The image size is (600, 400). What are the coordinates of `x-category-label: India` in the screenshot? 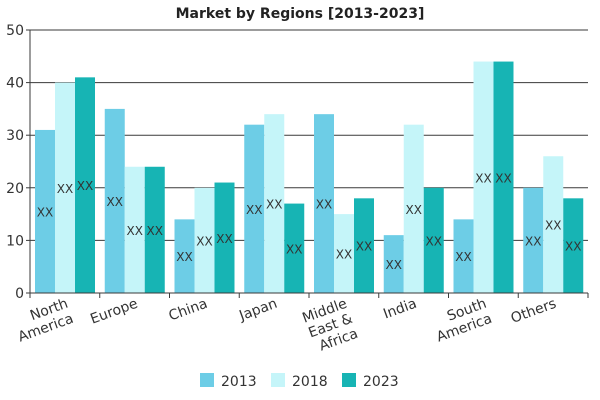 It's located at (400, 309).